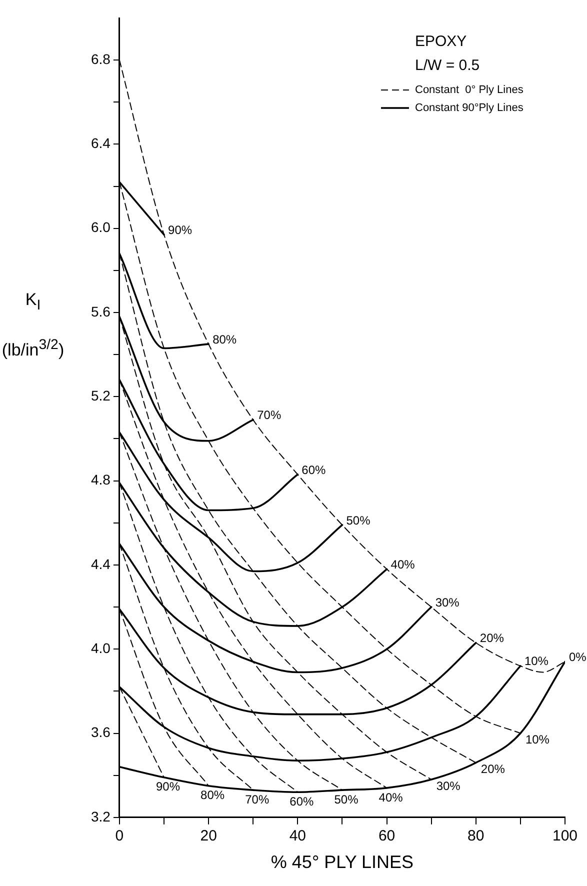 This screenshot has height=886, width=587. I want to click on x-tick-label: 60, so click(387, 836).